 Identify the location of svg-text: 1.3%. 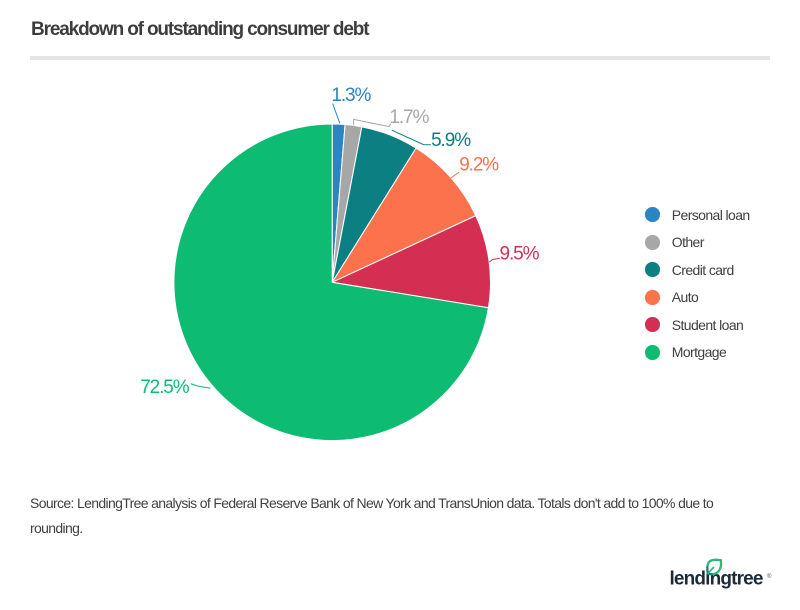
(351, 95).